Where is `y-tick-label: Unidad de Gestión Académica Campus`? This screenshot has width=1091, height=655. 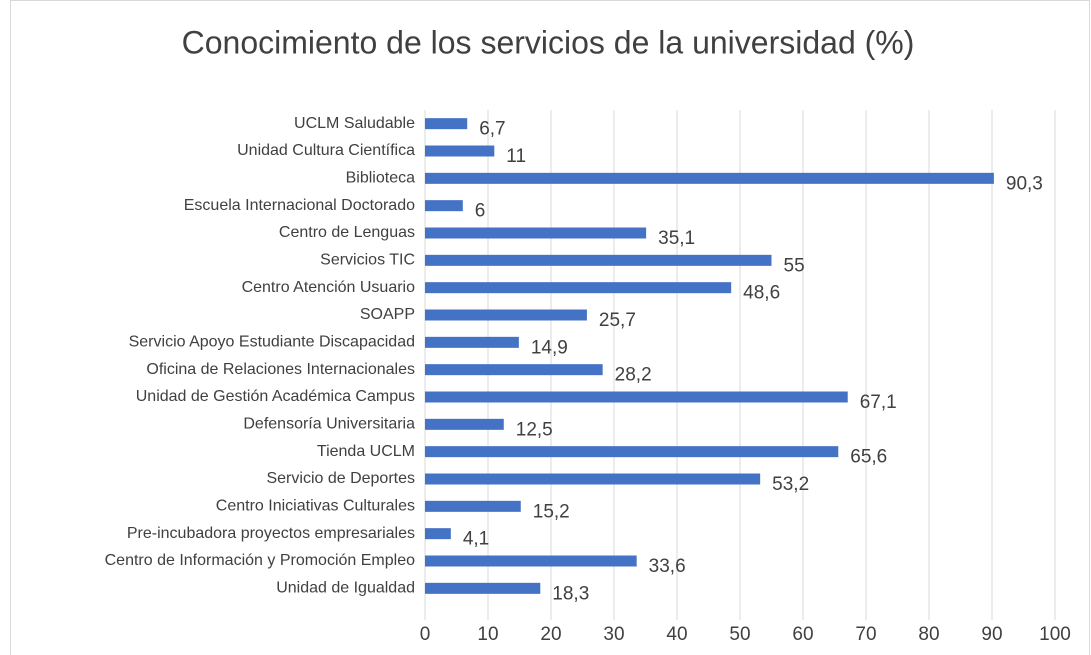 y-tick-label: Unidad de Gestión Académica Campus is located at coordinates (275, 396).